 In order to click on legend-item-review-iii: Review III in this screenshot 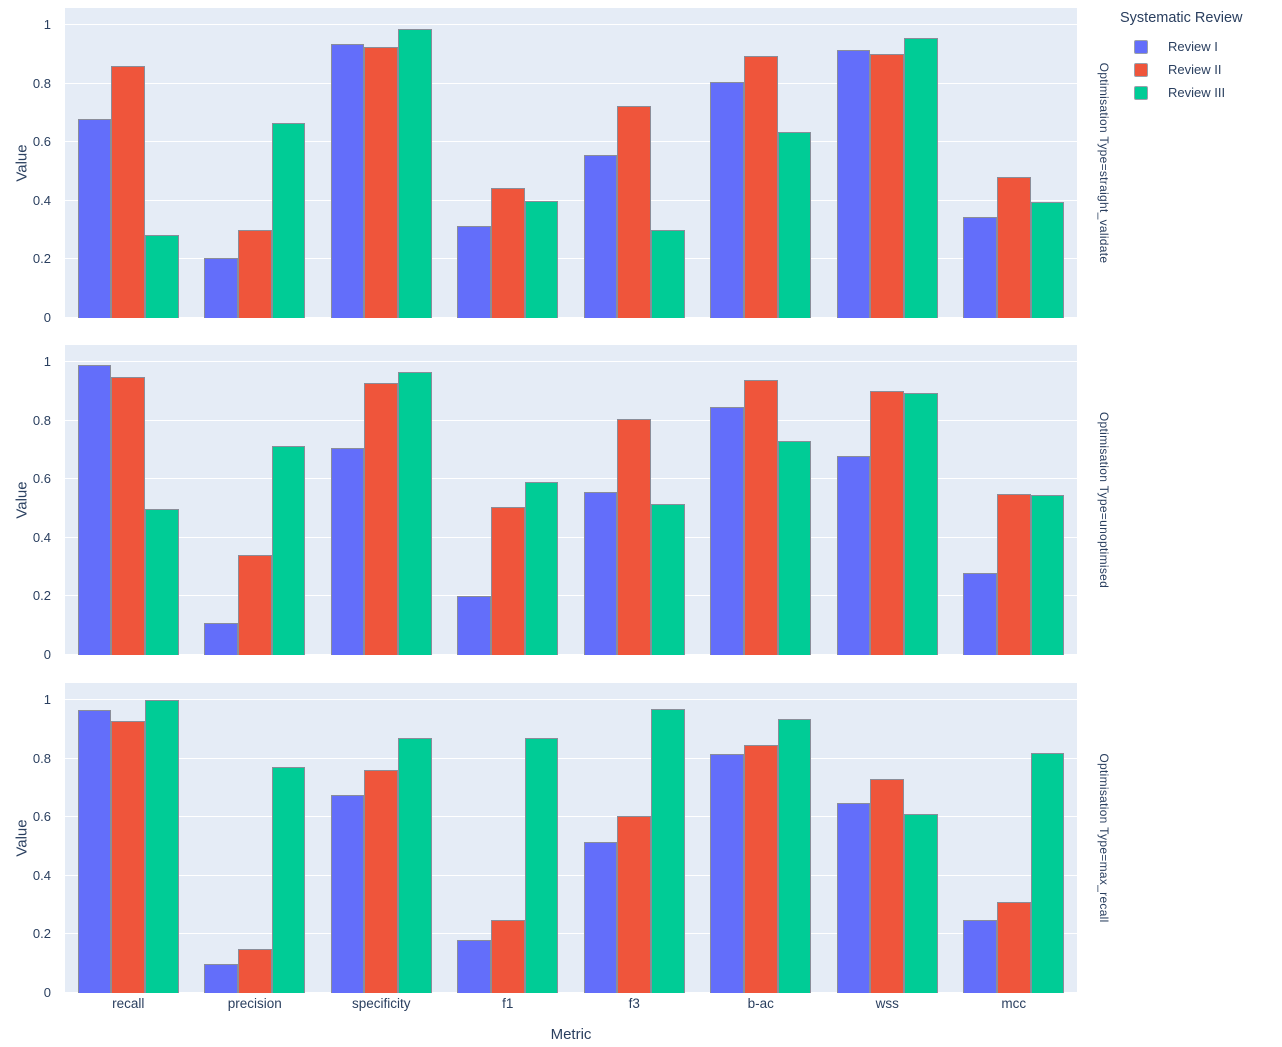, I will do `click(1181, 92)`.